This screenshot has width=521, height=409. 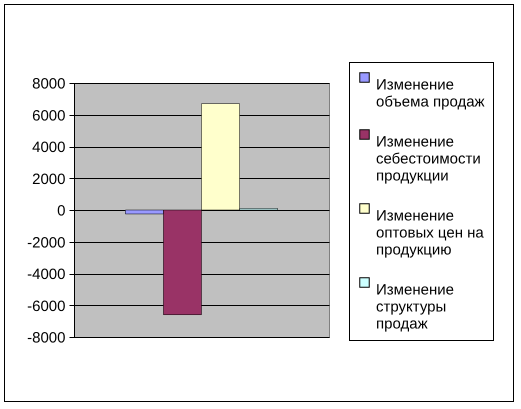 What do you see at coordinates (46, 243) in the screenshot?
I see `y-tick-label: -2000` at bounding box center [46, 243].